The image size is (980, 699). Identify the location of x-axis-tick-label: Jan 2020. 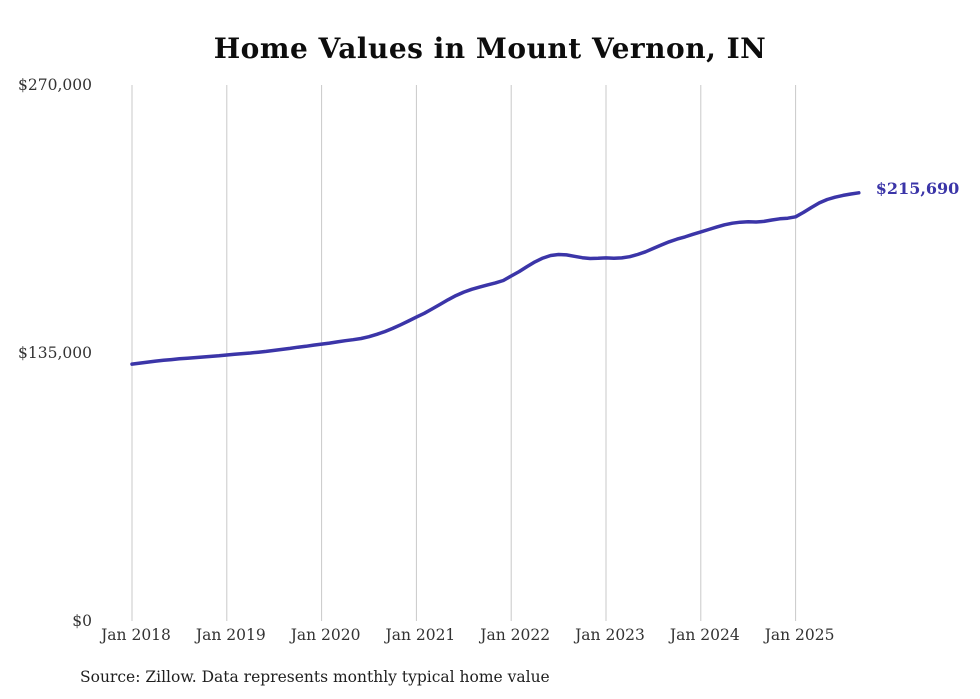
(325, 635).